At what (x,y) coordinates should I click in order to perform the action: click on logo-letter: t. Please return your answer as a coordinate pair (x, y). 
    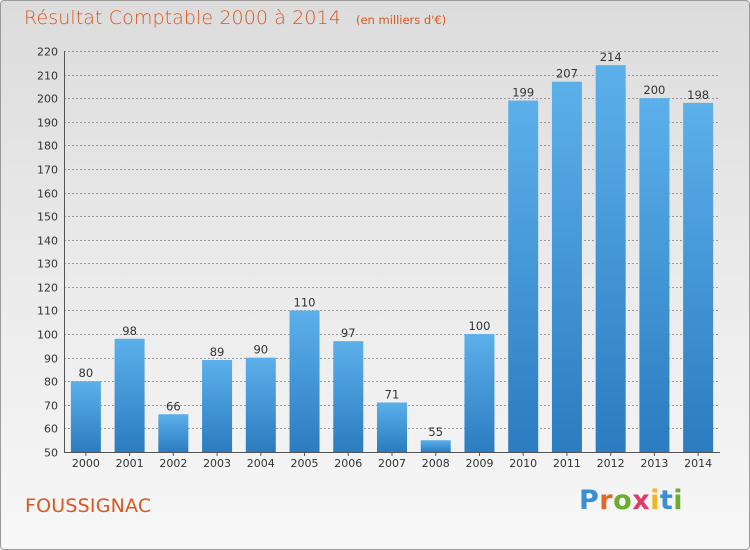
    Looking at the image, I should click on (666, 500).